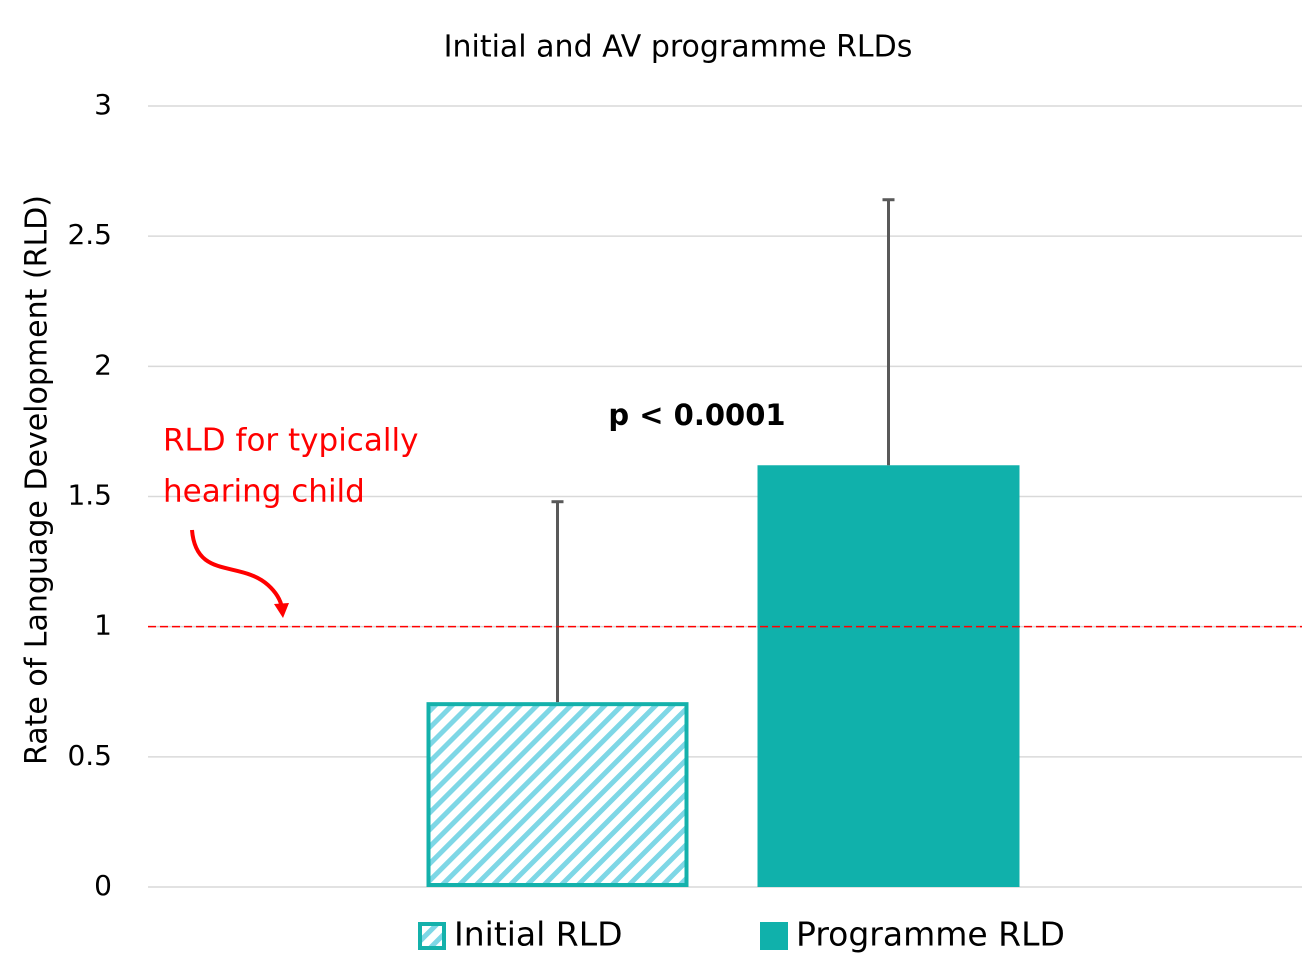 The height and width of the screenshot is (953, 1302). I want to click on annotation-arrow, so click(237, 569).